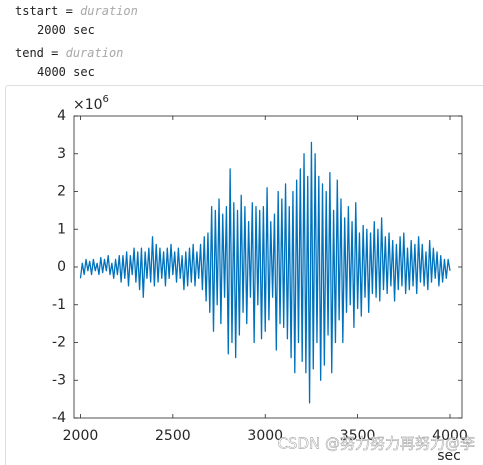 This screenshot has width=483, height=465. I want to click on y-exponent: ×10⁶, so click(91, 103).